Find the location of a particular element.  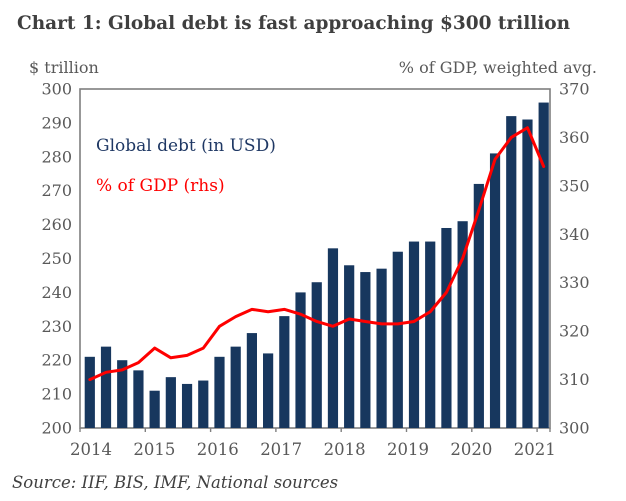

right-tick-label: 360 is located at coordinates (574, 137).